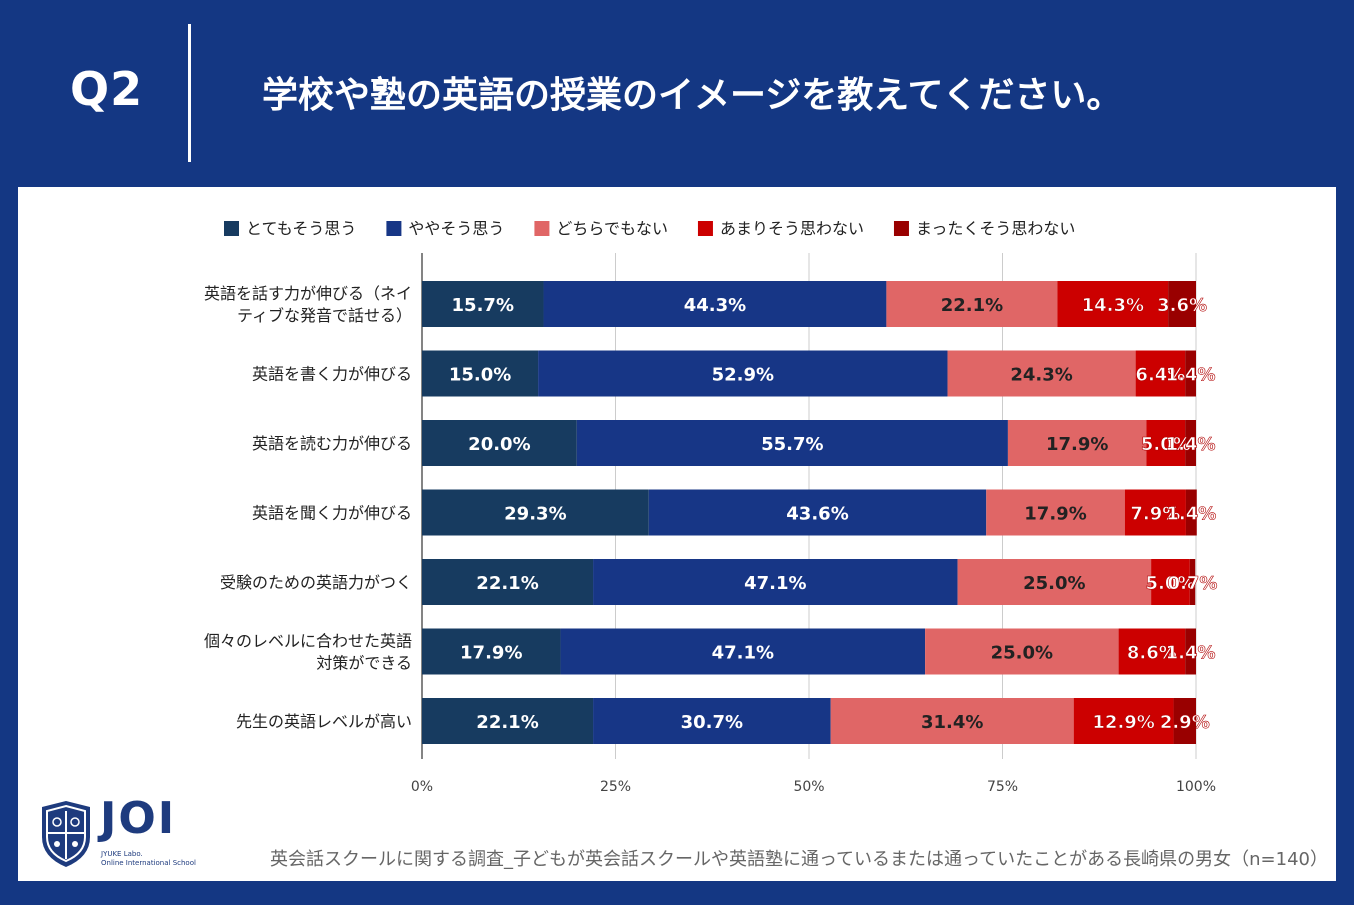 The width and height of the screenshot is (1354, 905). What do you see at coordinates (148, 863) in the screenshot?
I see `logo-subtitle-2: Online International School` at bounding box center [148, 863].